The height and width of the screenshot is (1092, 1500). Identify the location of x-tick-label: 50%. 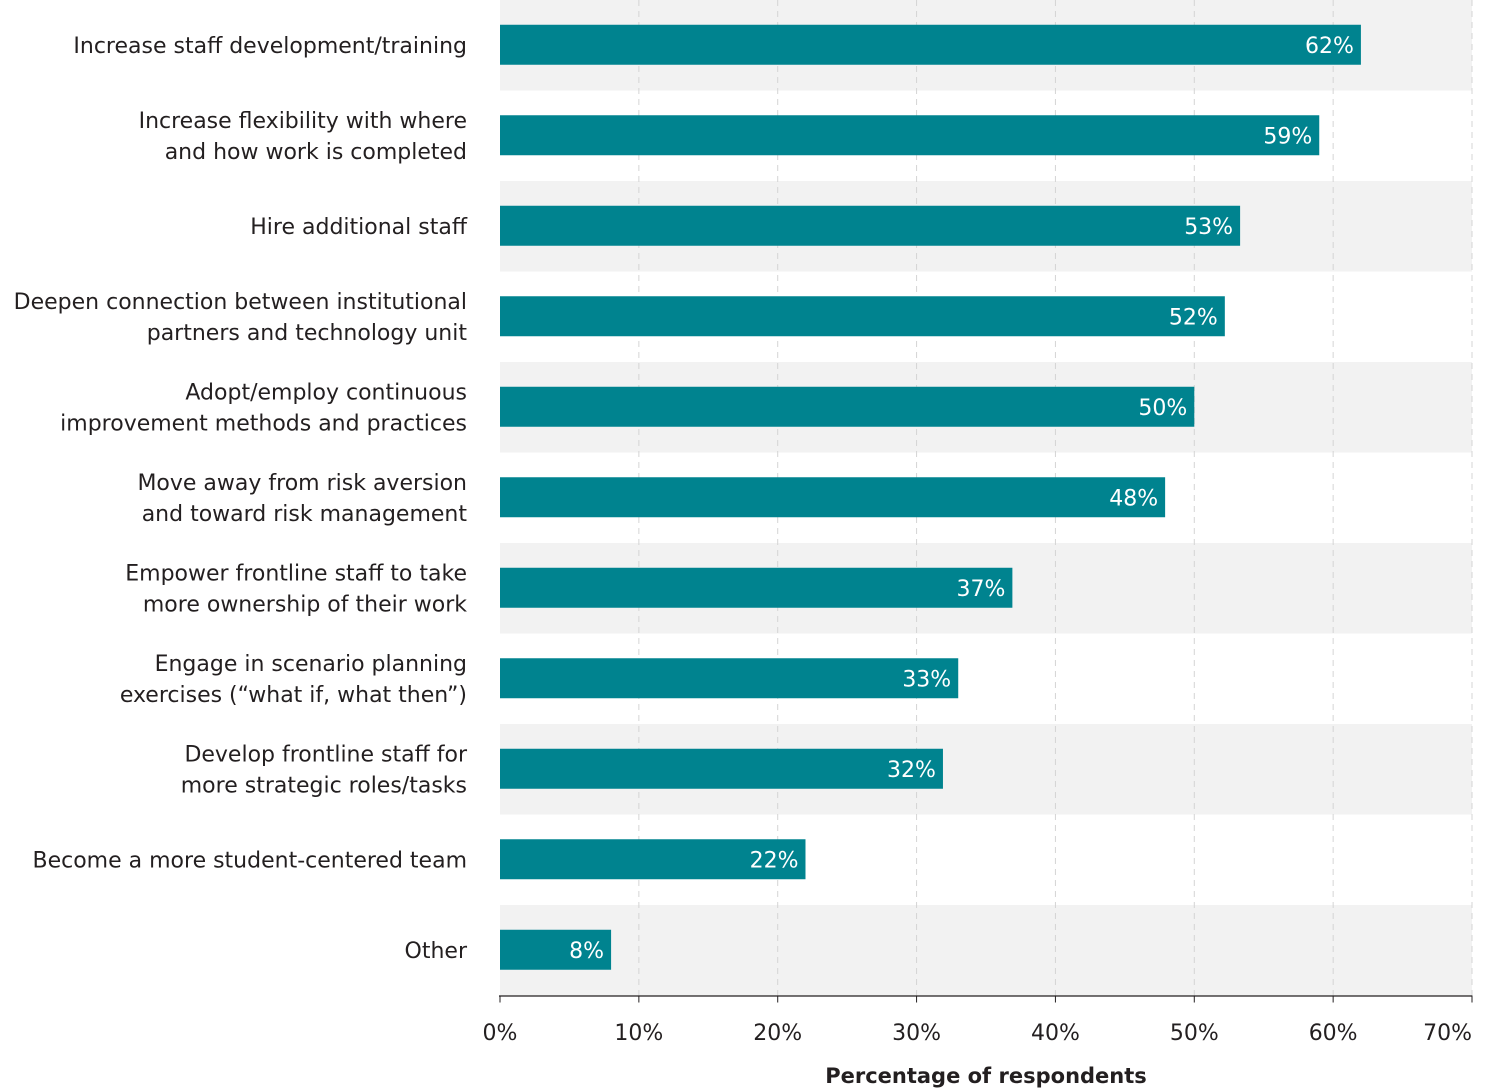
(1194, 1033).